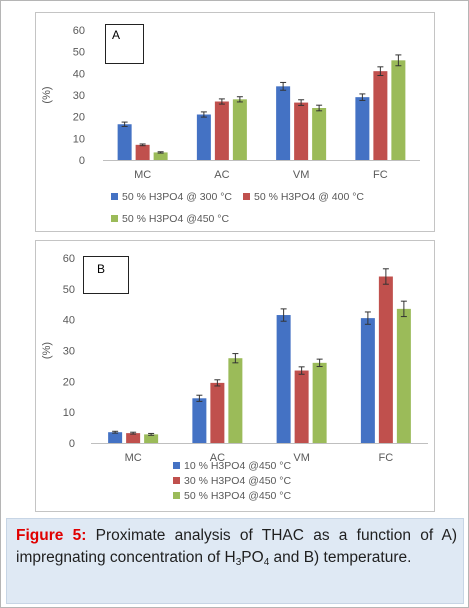 The height and width of the screenshot is (608, 469). Describe the element at coordinates (266, 562) in the screenshot. I see `caption-sub2: 4` at that location.